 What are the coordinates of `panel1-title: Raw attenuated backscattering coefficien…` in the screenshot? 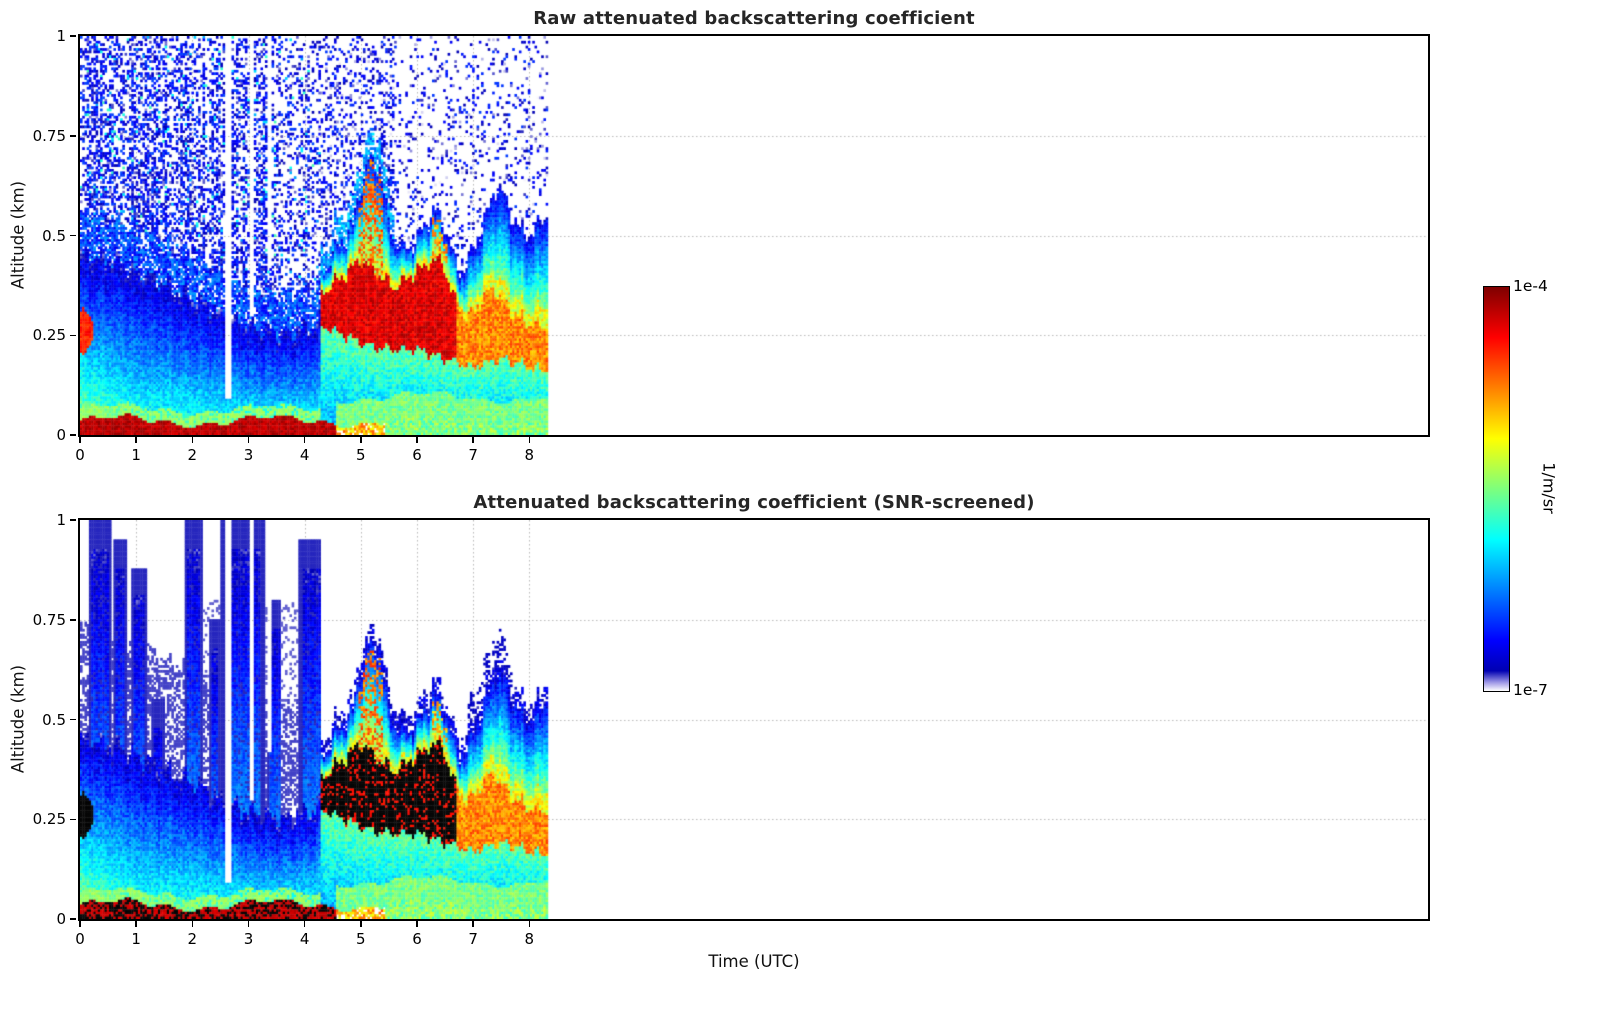 It's located at (754, 18).